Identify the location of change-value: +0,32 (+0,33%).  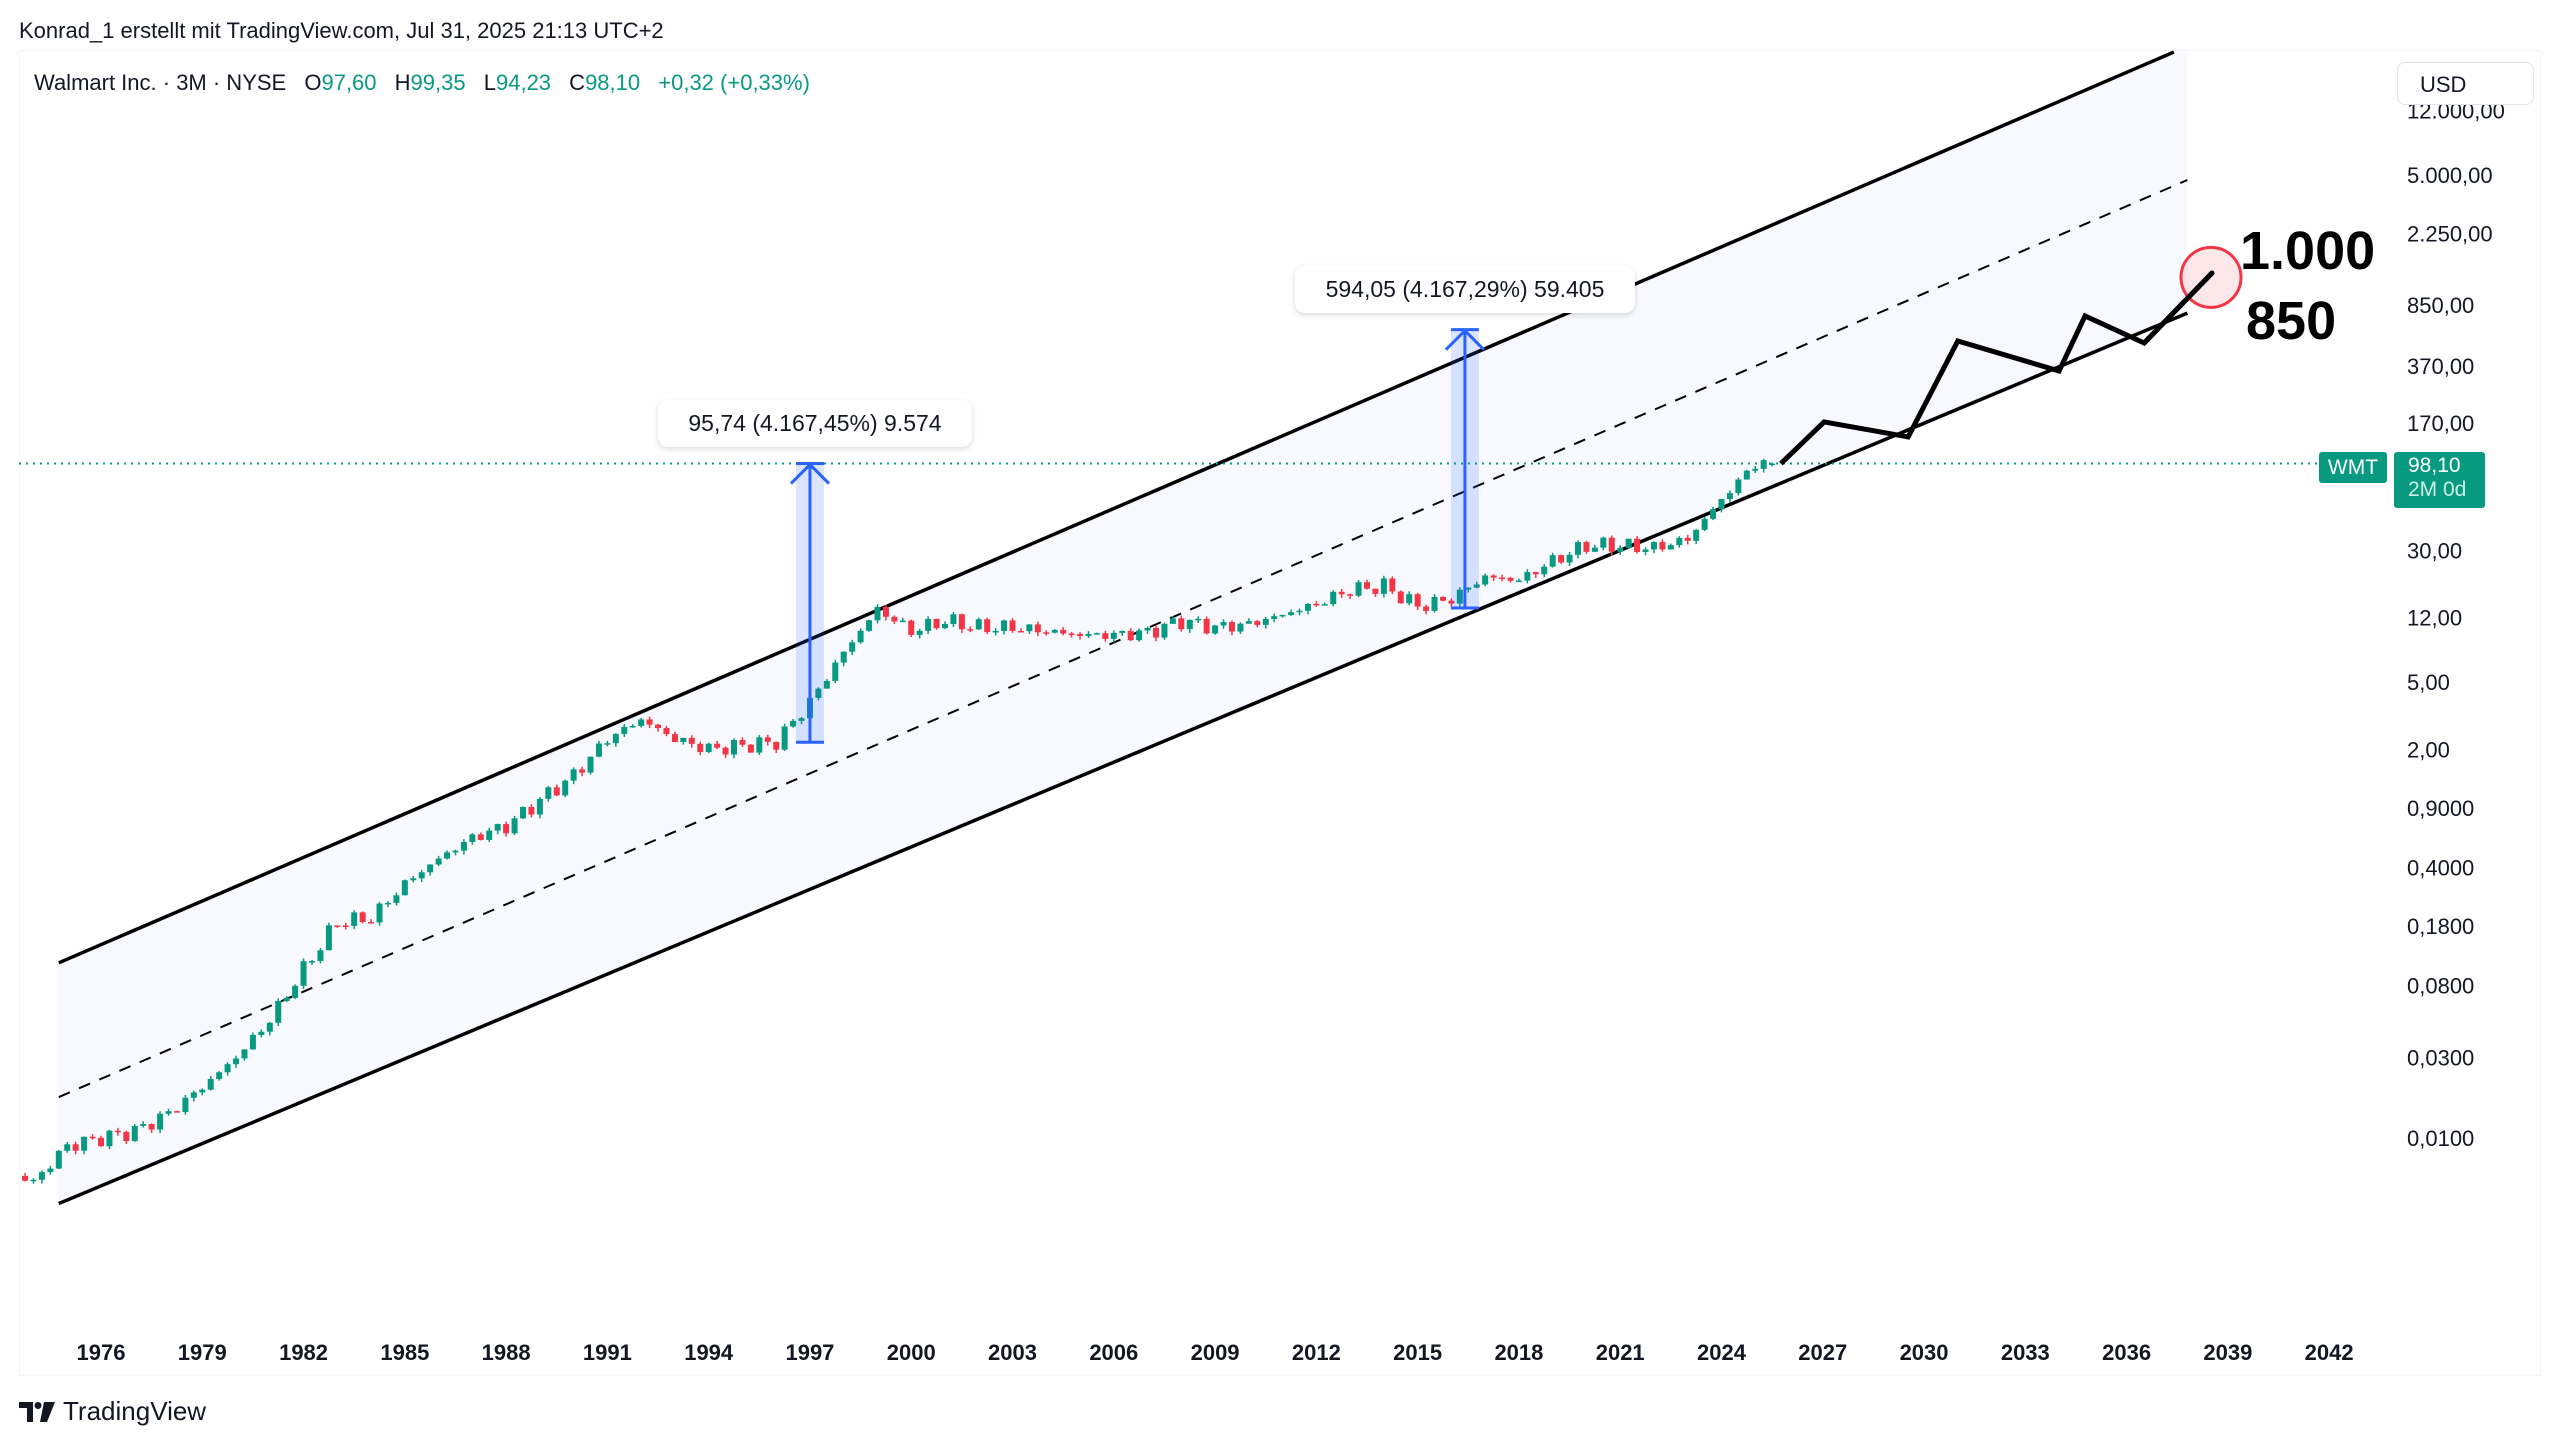
(734, 82).